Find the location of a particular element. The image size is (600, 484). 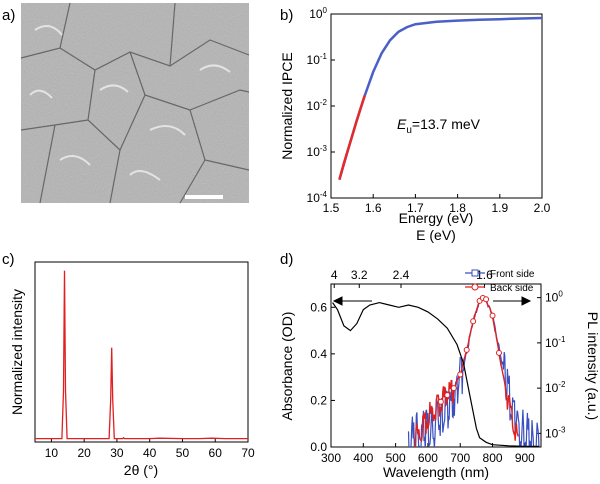

ipce-x-tick-label: 1.9 is located at coordinates (499, 208).